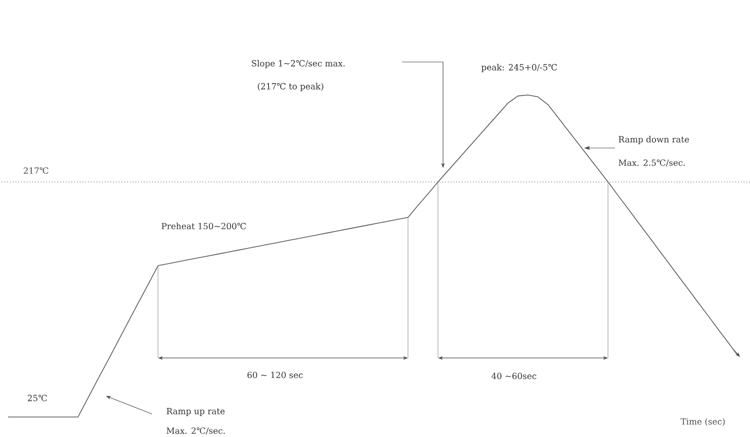 This screenshot has width=750, height=437. What do you see at coordinates (37, 398) in the screenshot?
I see `annotation: 25℃` at bounding box center [37, 398].